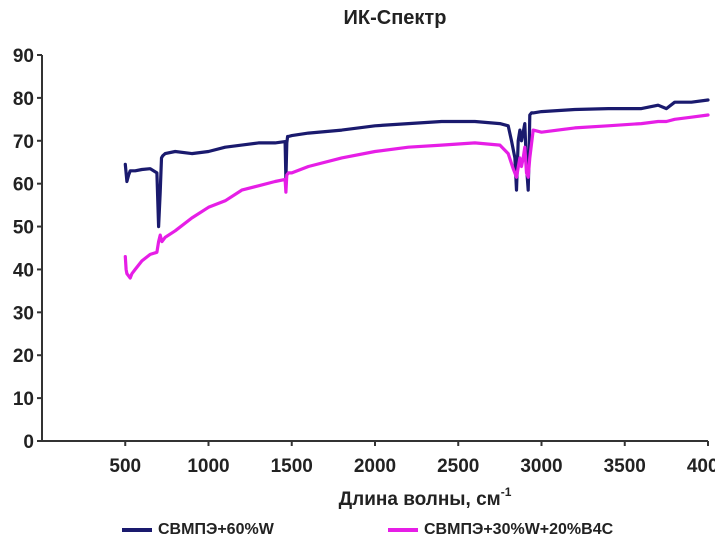 This screenshot has height=545, width=715. Describe the element at coordinates (412, 459) in the screenshot. I see `x-axis-ticks: 500 1000 1500 2000 2500 3000 3500 4000` at that location.